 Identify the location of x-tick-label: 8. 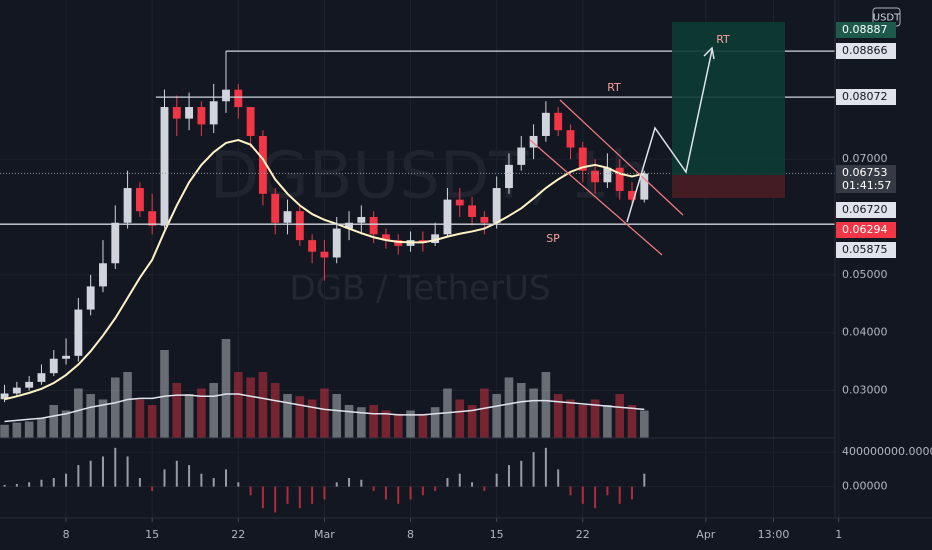
(410, 534).